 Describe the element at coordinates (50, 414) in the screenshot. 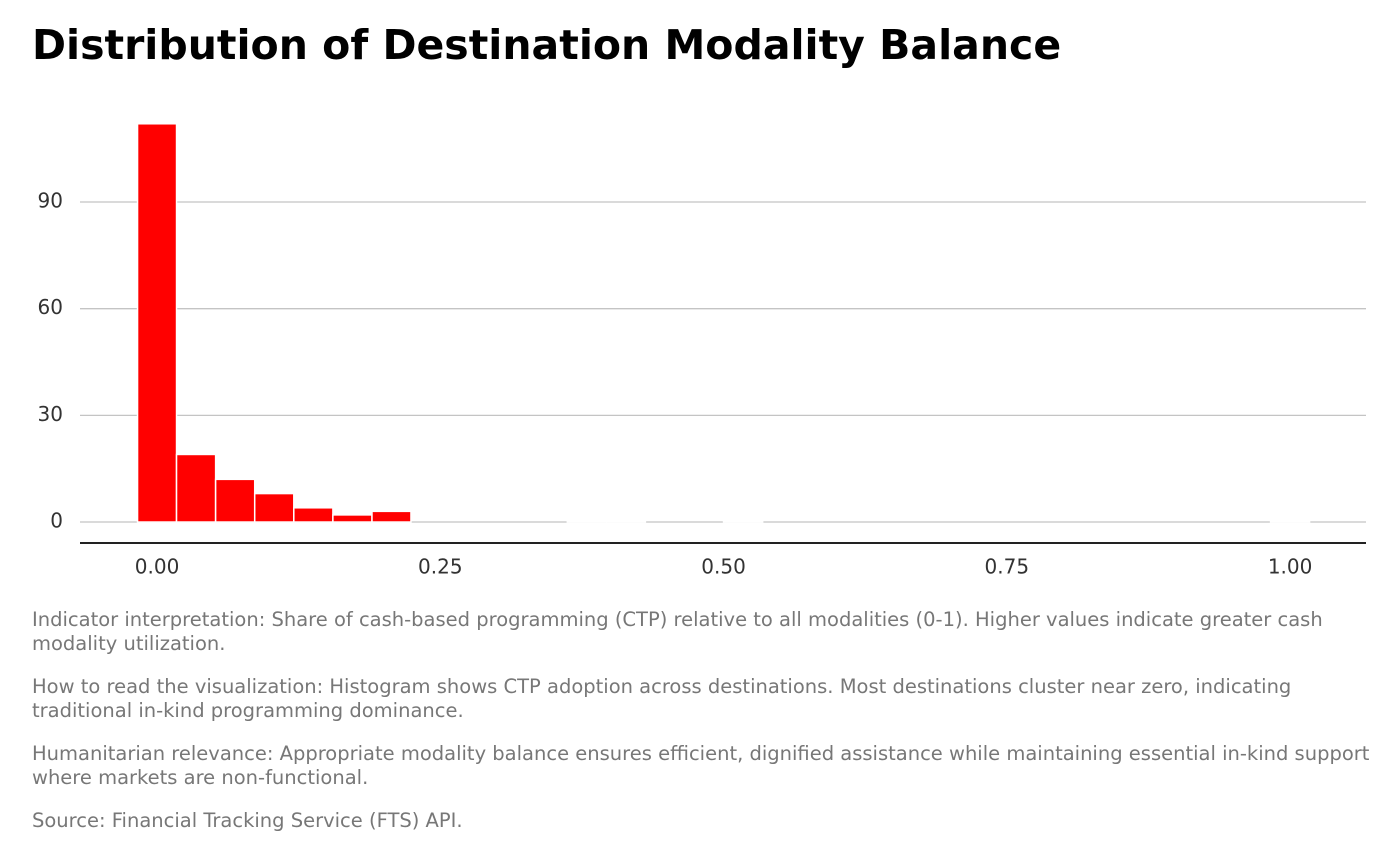

I see `y-tick-label: 30` at that location.